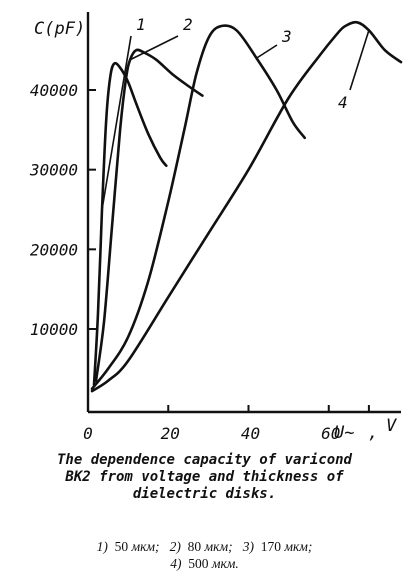 The image size is (409, 580). I want to click on y-tick-label: 30000, so click(53, 170).